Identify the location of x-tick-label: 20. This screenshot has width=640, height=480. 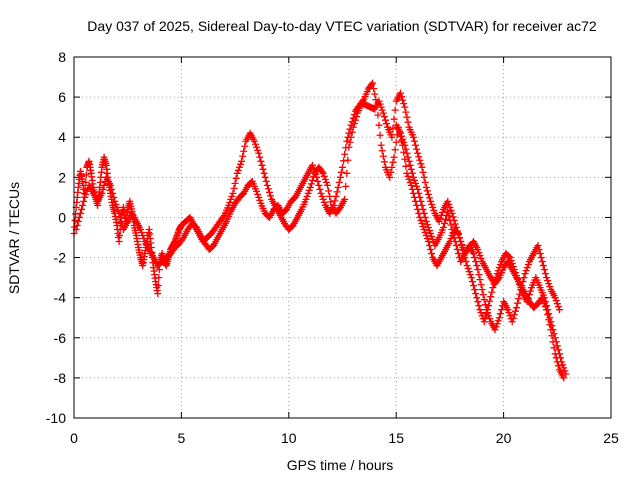
(504, 438).